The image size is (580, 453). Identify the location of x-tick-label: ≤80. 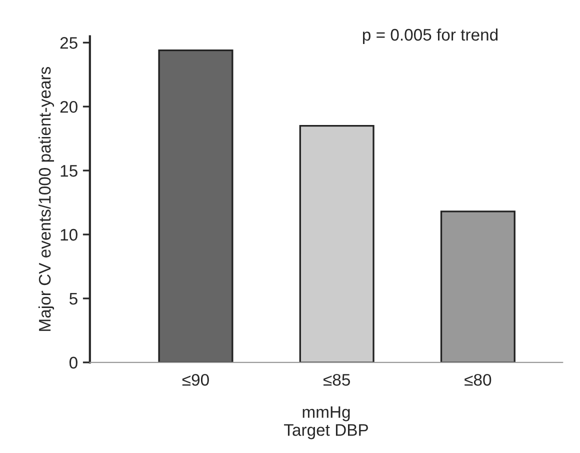
(478, 380).